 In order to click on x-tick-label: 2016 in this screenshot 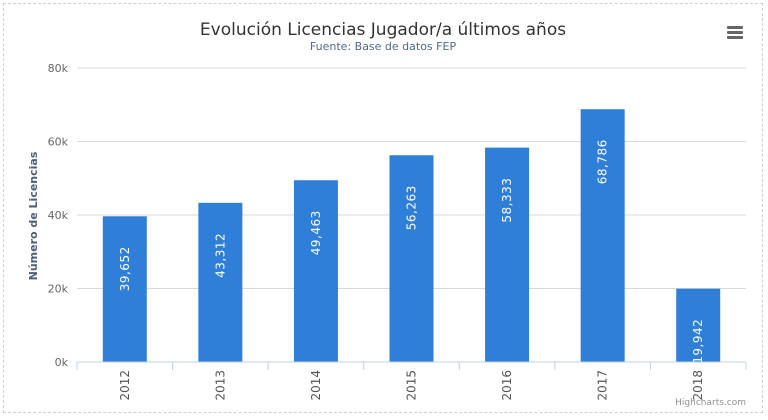, I will do `click(507, 385)`.